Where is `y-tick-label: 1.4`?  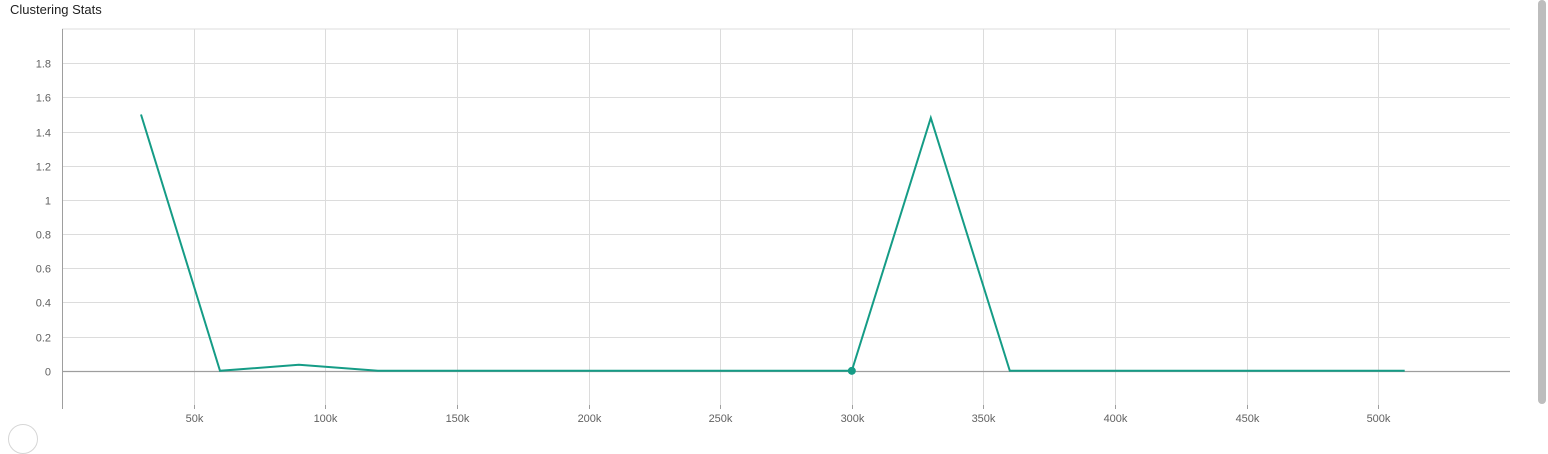 y-tick-label: 1.4 is located at coordinates (43, 134).